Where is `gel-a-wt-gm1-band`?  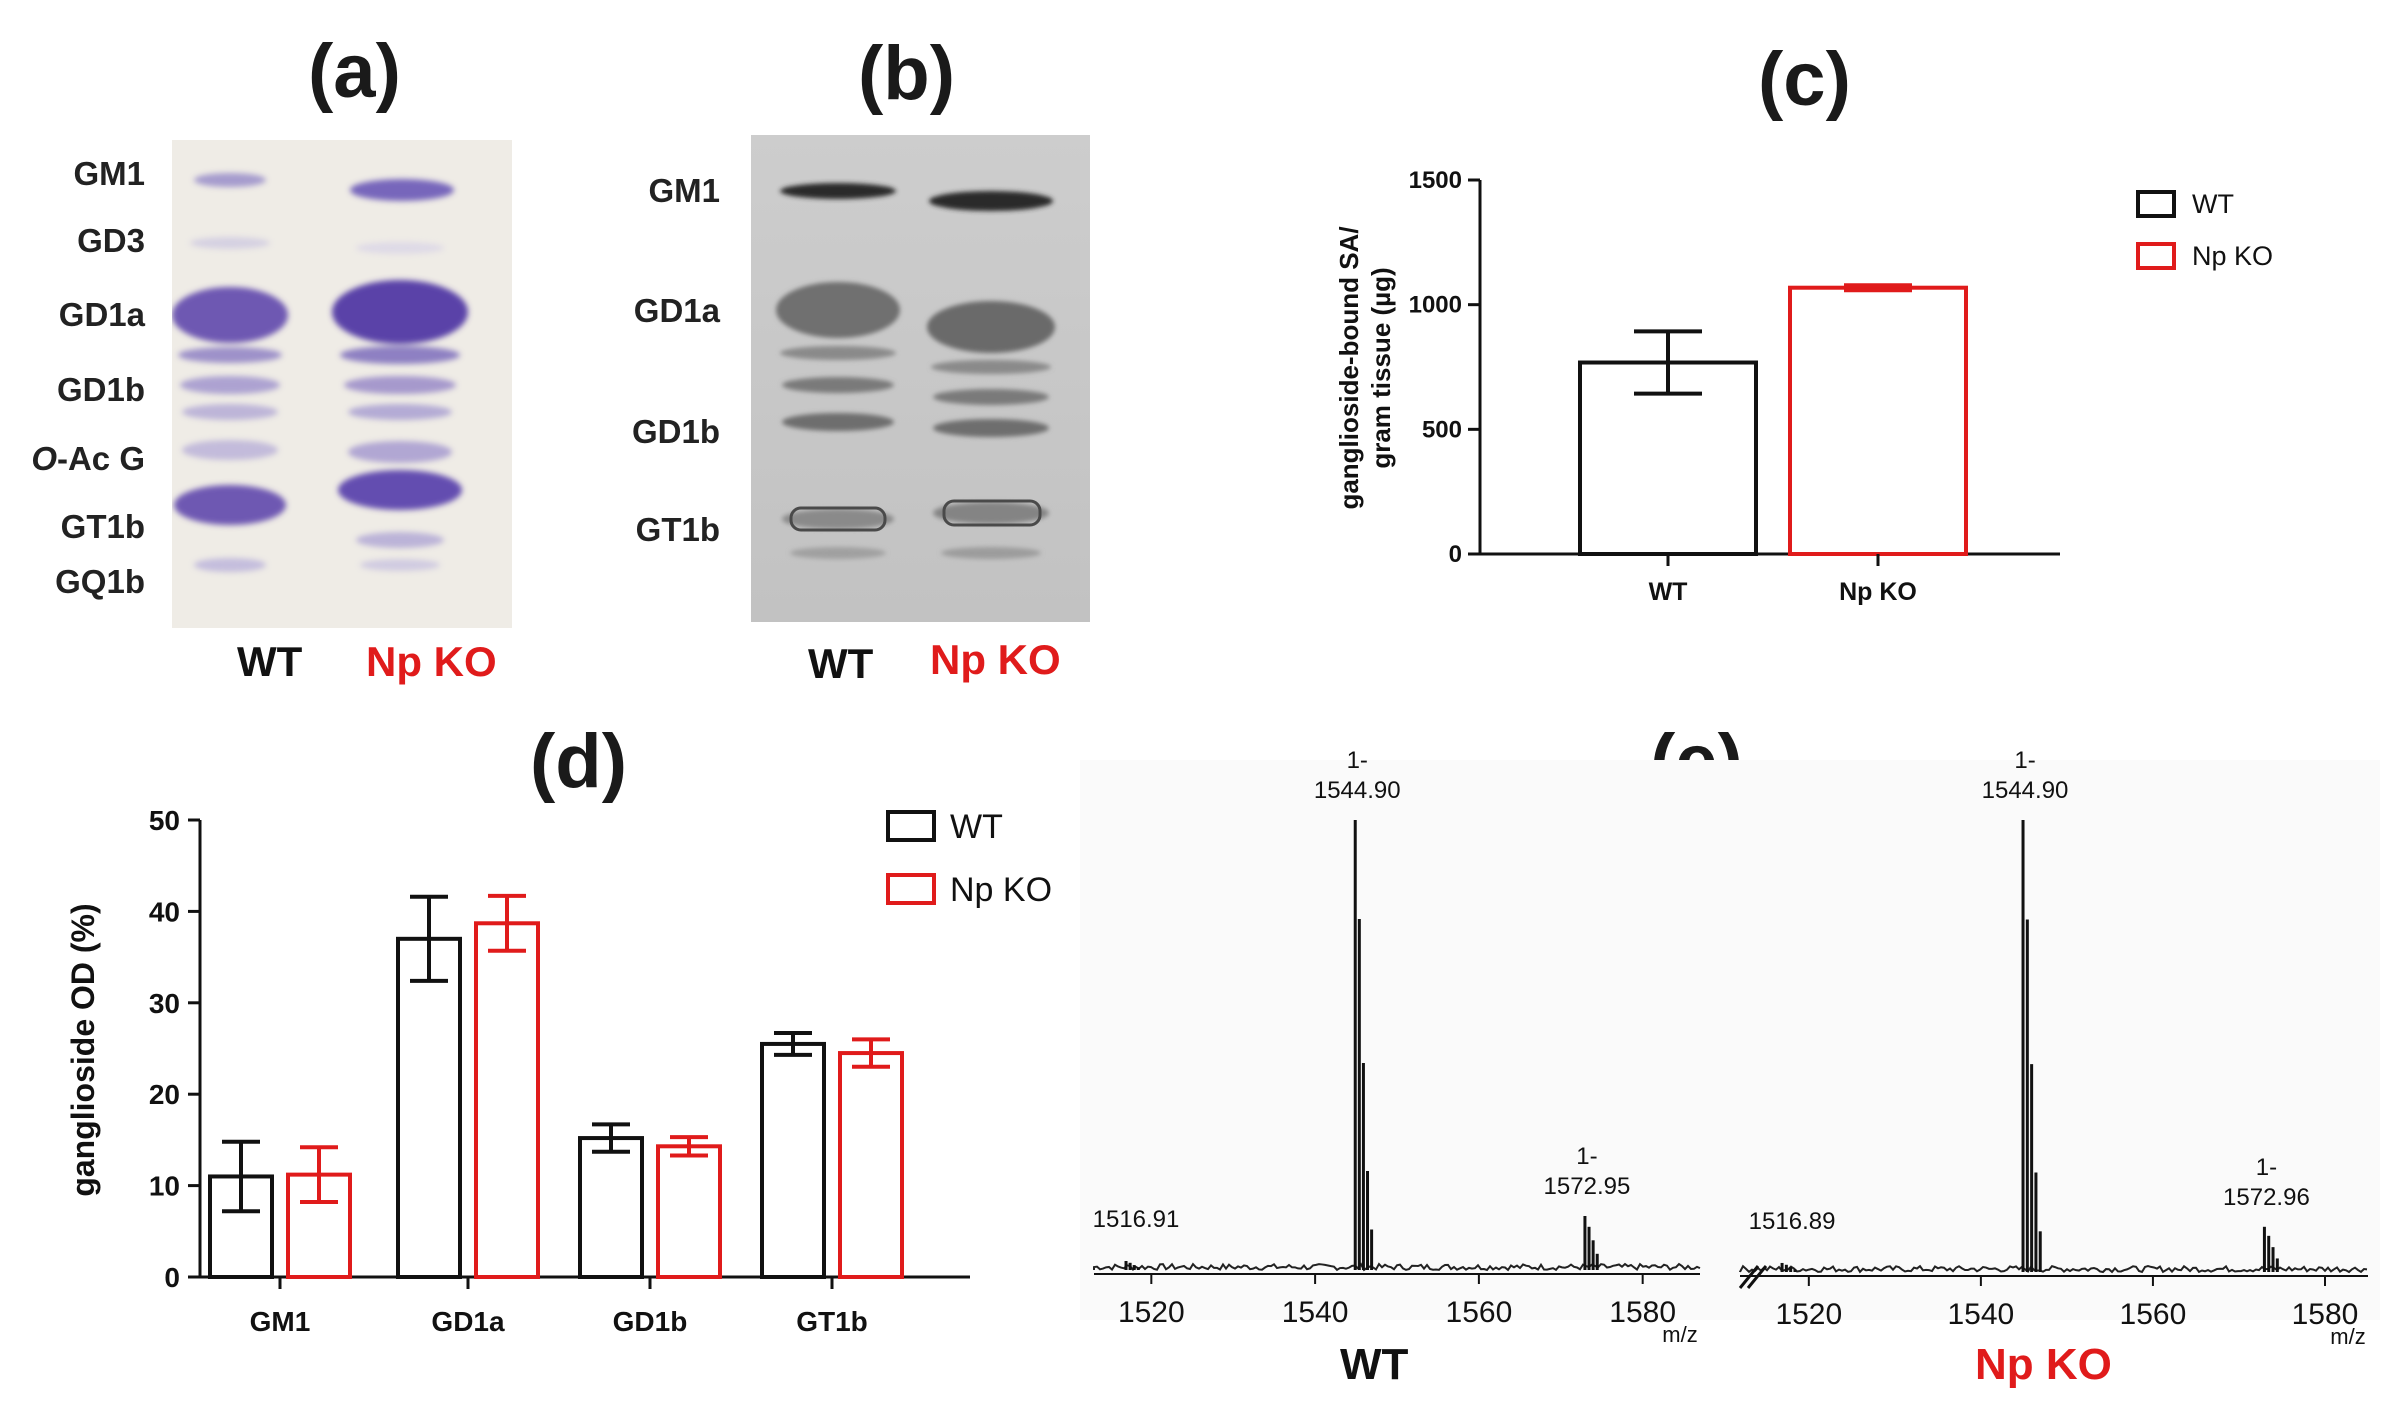
gel-a-wt-gm1-band is located at coordinates (230, 180).